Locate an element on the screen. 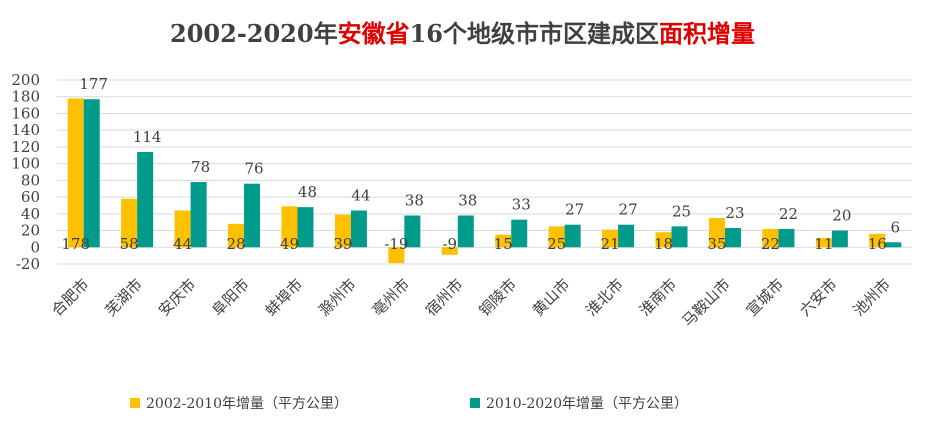 Image resolution: width=925 pixels, height=441 pixels. y-tick-label: 140 is located at coordinates (25, 130).